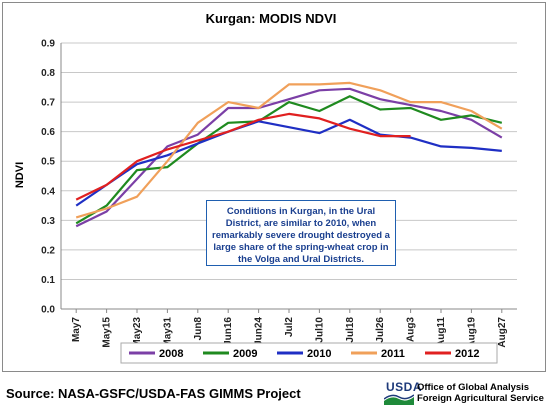  What do you see at coordinates (228, 331) in the screenshot?
I see `x-tick-label: Jun16` at bounding box center [228, 331].